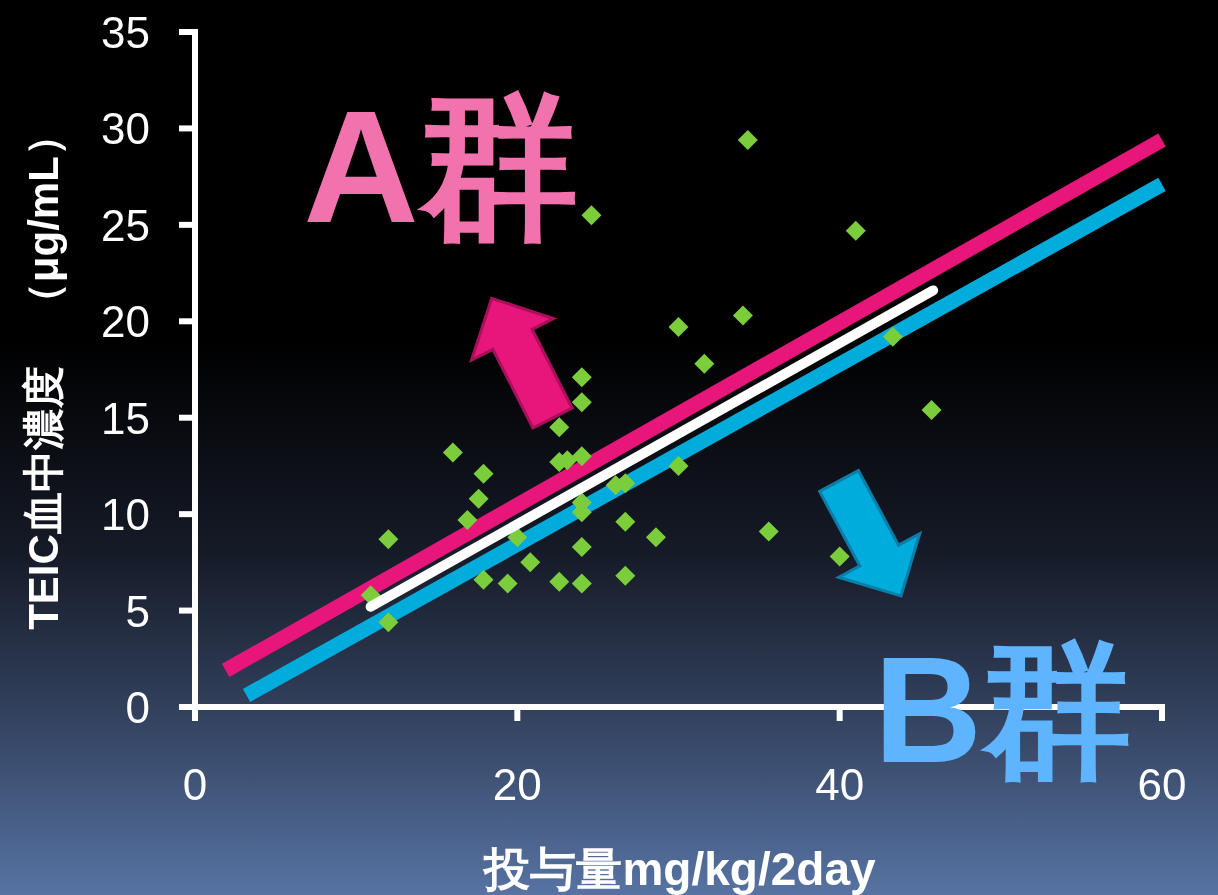 Image resolution: width=1218 pixels, height=895 pixels. What do you see at coordinates (125, 515) in the screenshot?
I see `y-tick-label: 10` at bounding box center [125, 515].